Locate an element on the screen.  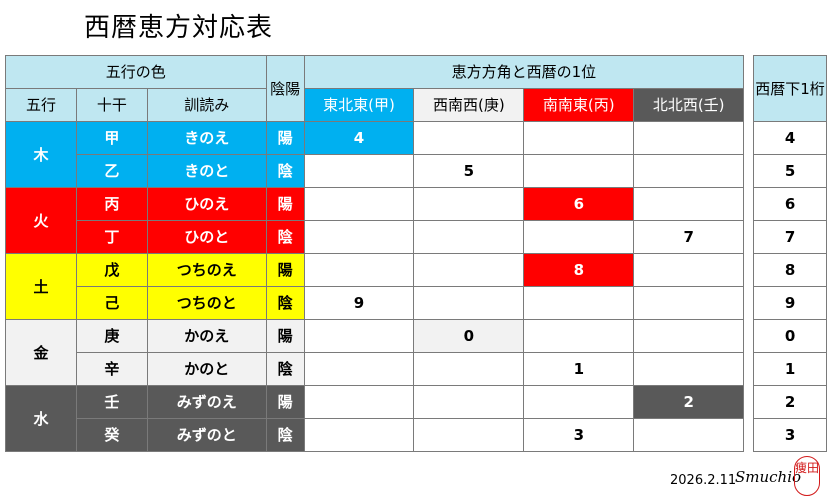
year-digit-cell: 2 is located at coordinates (790, 402).